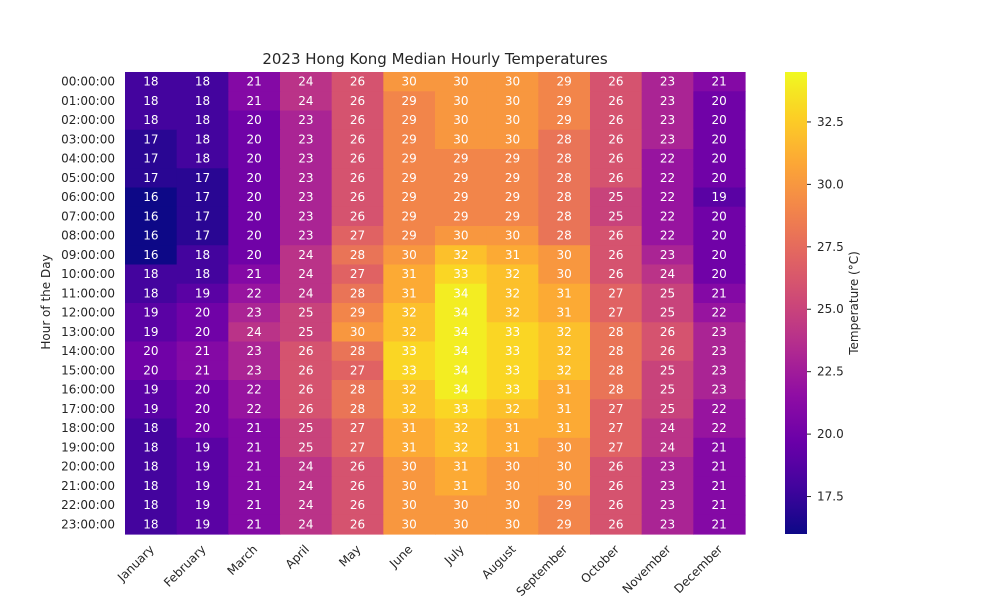 This screenshot has height=600, width=1000. I want to click on y-tick-label: 10:00:00, so click(88, 274).